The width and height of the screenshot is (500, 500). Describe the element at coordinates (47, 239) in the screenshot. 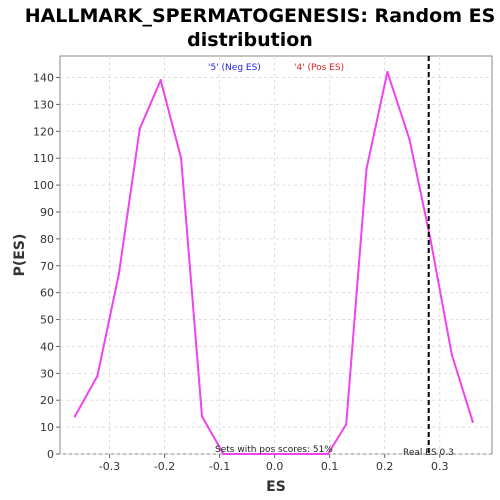

I see `y-tick-label: 80` at that location.